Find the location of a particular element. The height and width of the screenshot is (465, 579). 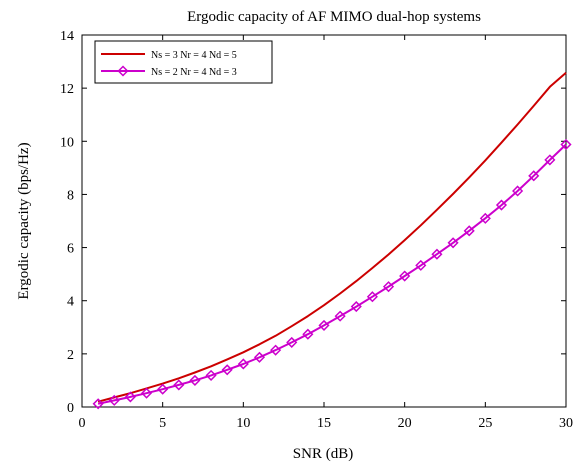

x-tick-label: 15 is located at coordinates (324, 423).